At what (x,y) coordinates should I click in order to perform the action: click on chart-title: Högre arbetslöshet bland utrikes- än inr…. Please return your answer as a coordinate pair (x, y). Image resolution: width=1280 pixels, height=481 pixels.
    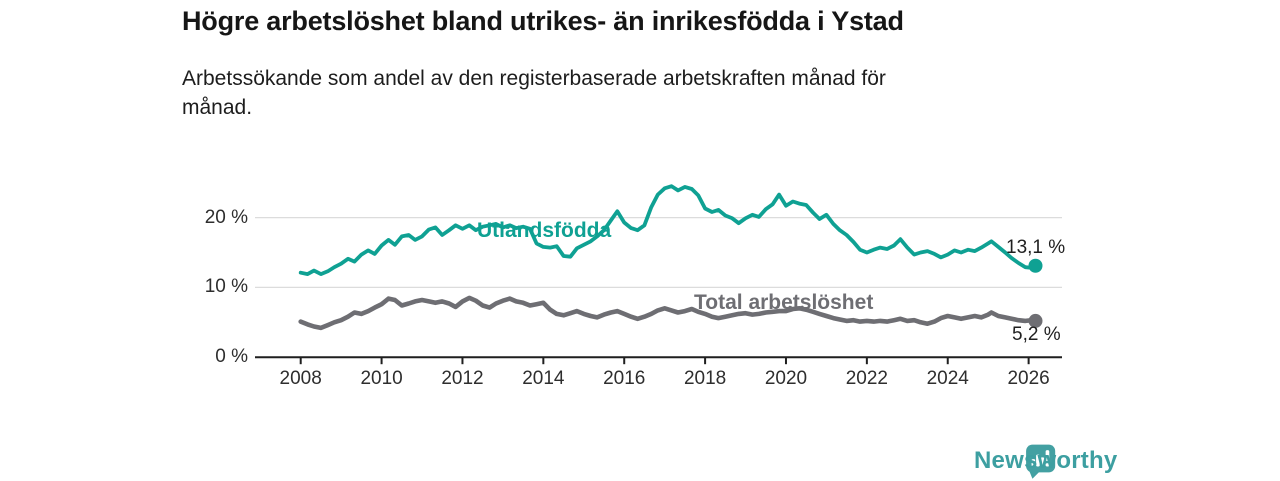
    Looking at the image, I should click on (543, 21).